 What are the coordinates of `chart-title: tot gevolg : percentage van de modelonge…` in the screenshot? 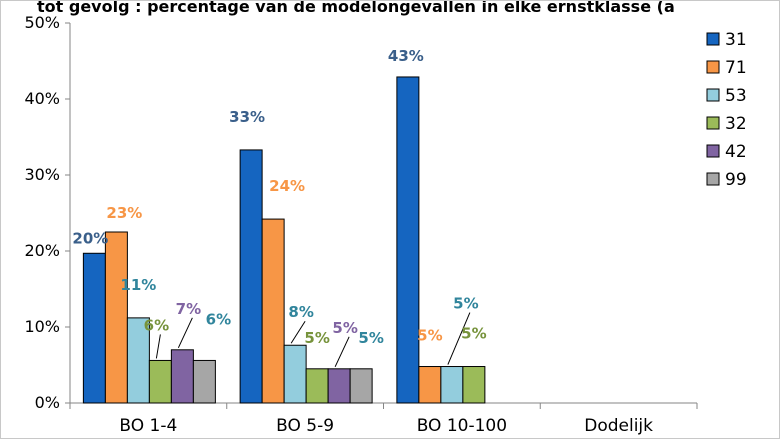 It's located at (356, 8).